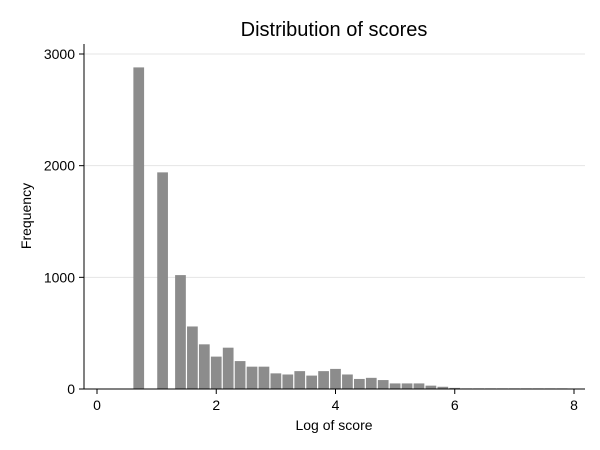 The image size is (600, 450). What do you see at coordinates (334, 30) in the screenshot?
I see `chart-title: Distribution of scores` at bounding box center [334, 30].